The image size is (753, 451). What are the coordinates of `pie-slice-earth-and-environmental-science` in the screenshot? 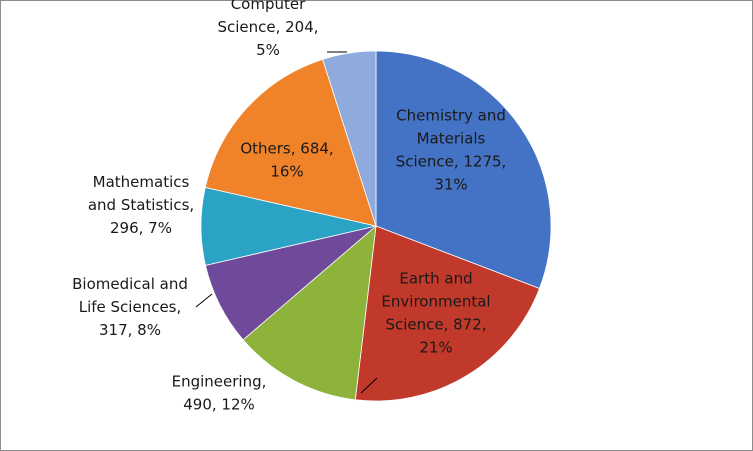 It's located at (447, 313).